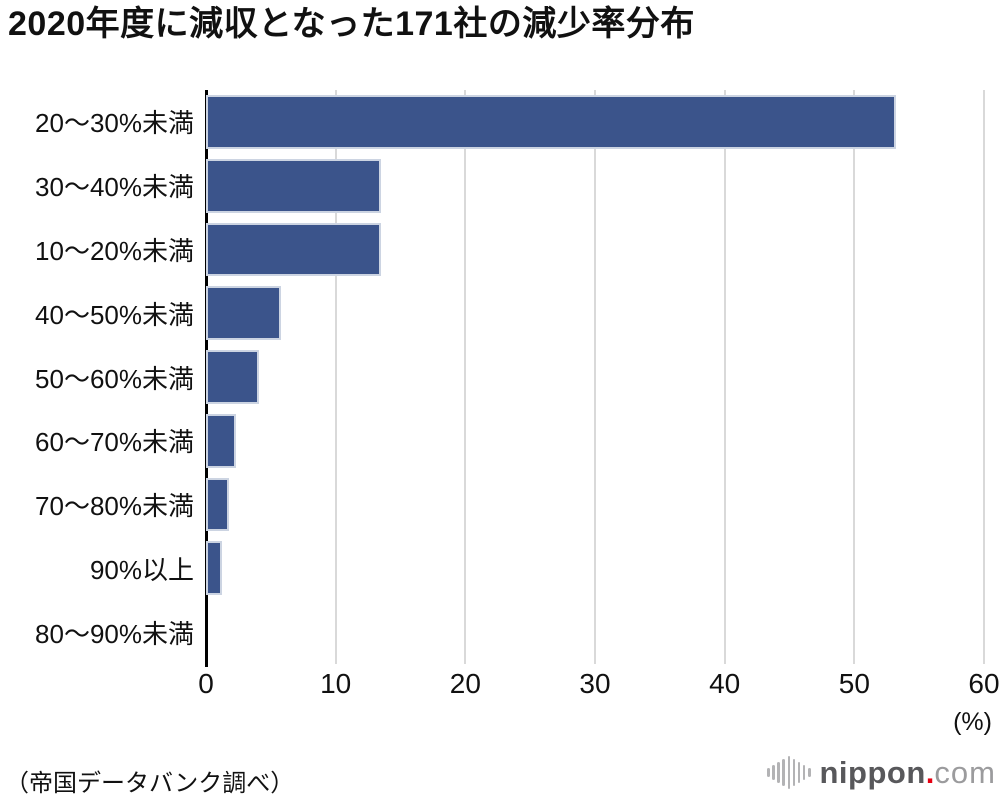 The height and width of the screenshot is (796, 1000). I want to click on chart-row: 80〜90%未満, so click(492, 632).